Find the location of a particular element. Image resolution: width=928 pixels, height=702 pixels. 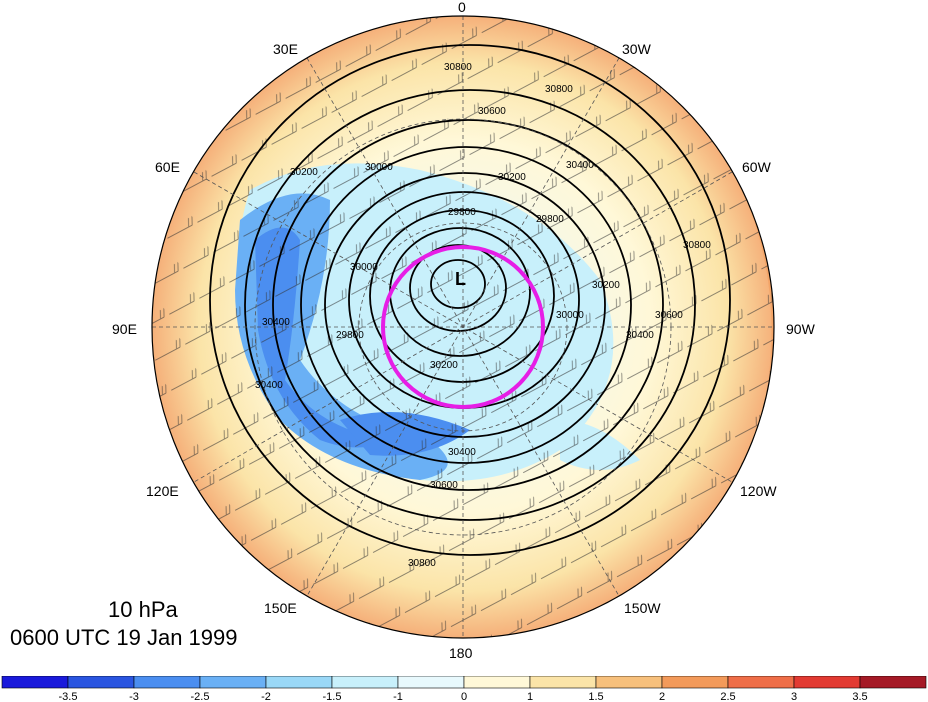

colorbar-tick-label: 3.5 is located at coordinates (859, 696).